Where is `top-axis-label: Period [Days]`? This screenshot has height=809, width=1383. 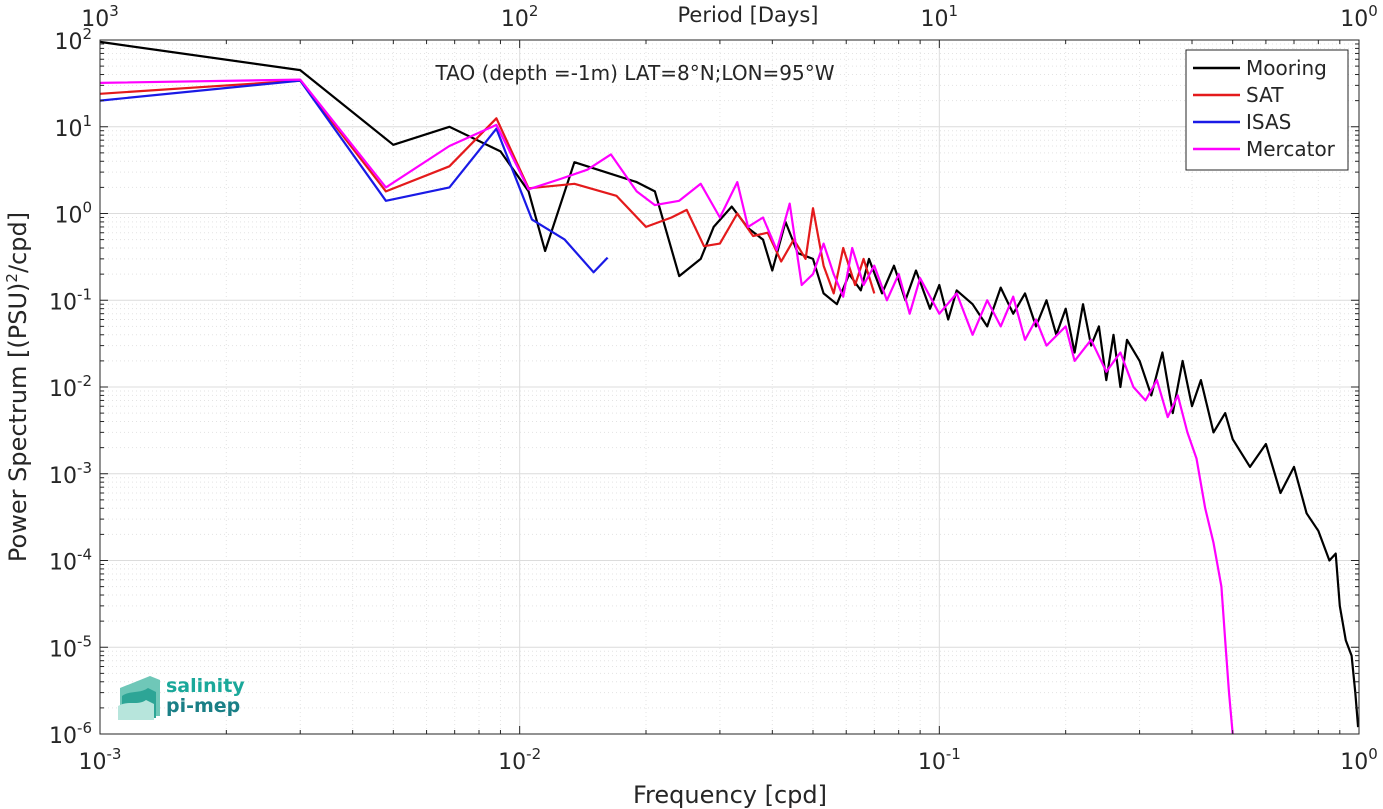
top-axis-label: Period [Days] is located at coordinates (748, 15).